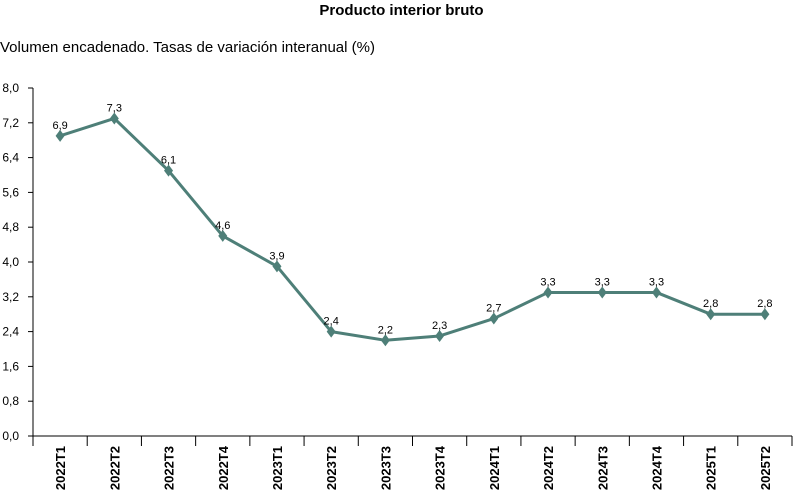  Describe the element at coordinates (10, 297) in the screenshot. I see `y-tick-label: 3,2` at that location.